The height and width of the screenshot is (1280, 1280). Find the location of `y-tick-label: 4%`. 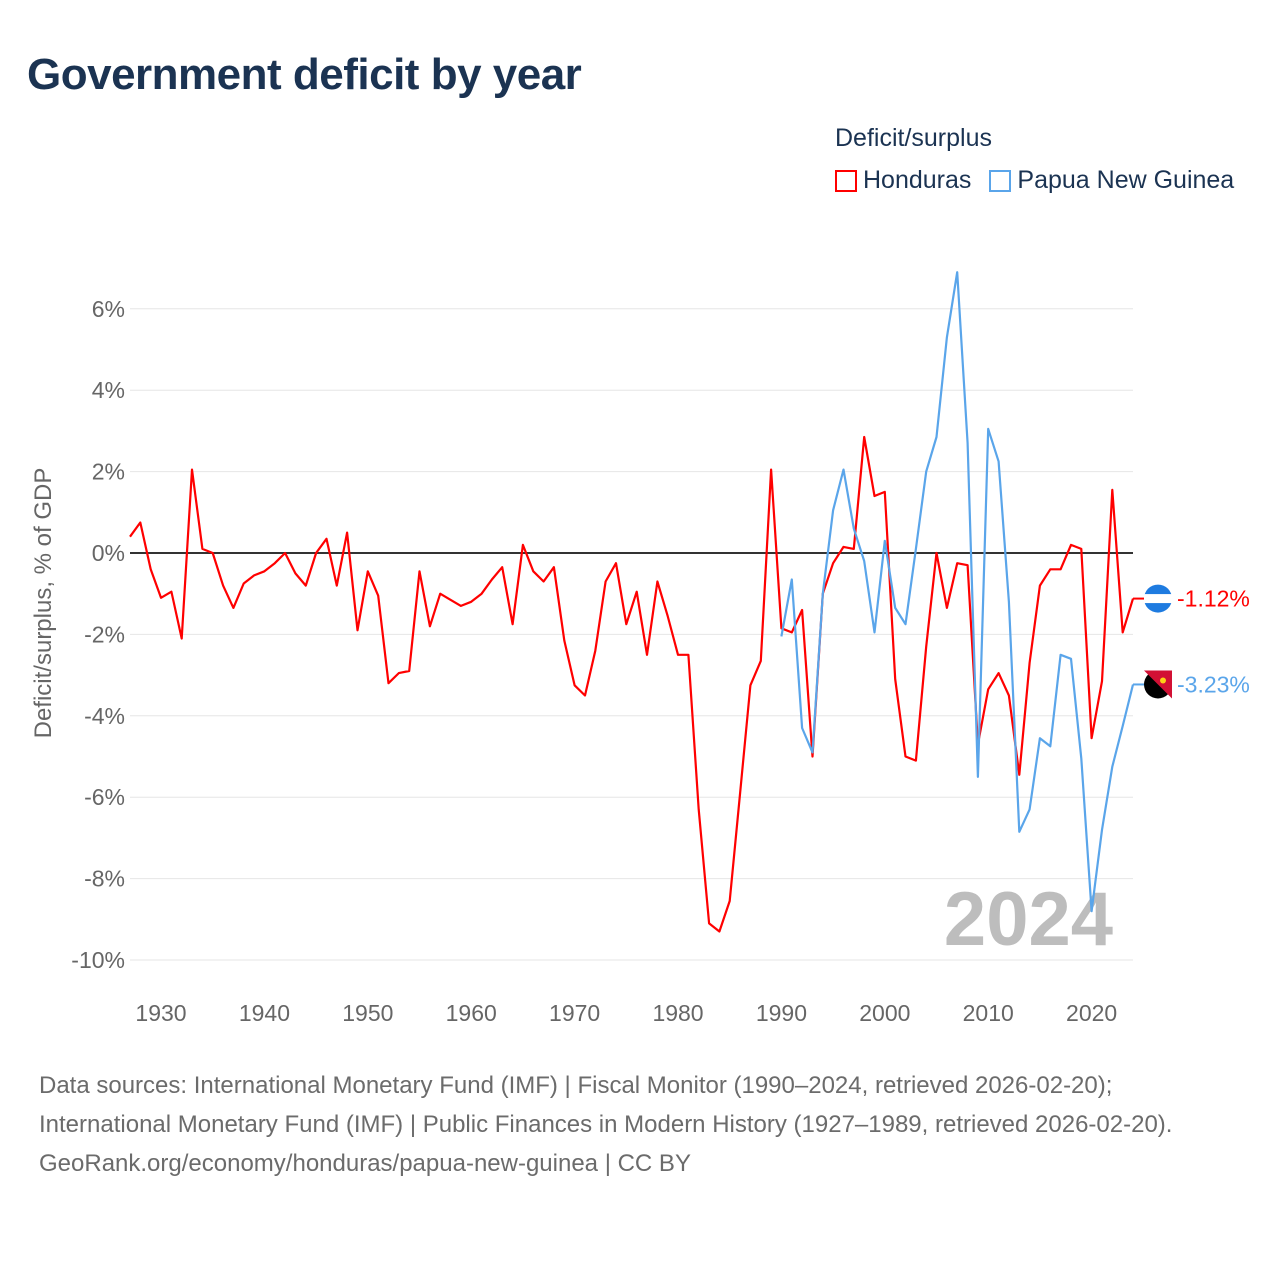

y-tick-label: 4% is located at coordinates (108, 390).